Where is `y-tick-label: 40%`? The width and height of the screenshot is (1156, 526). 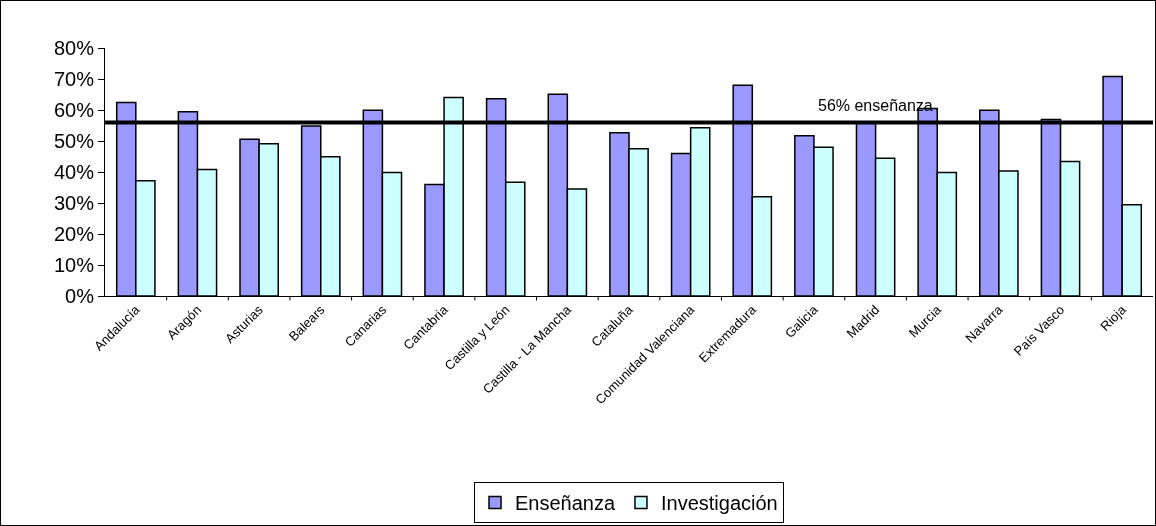 y-tick-label: 40% is located at coordinates (74, 172).